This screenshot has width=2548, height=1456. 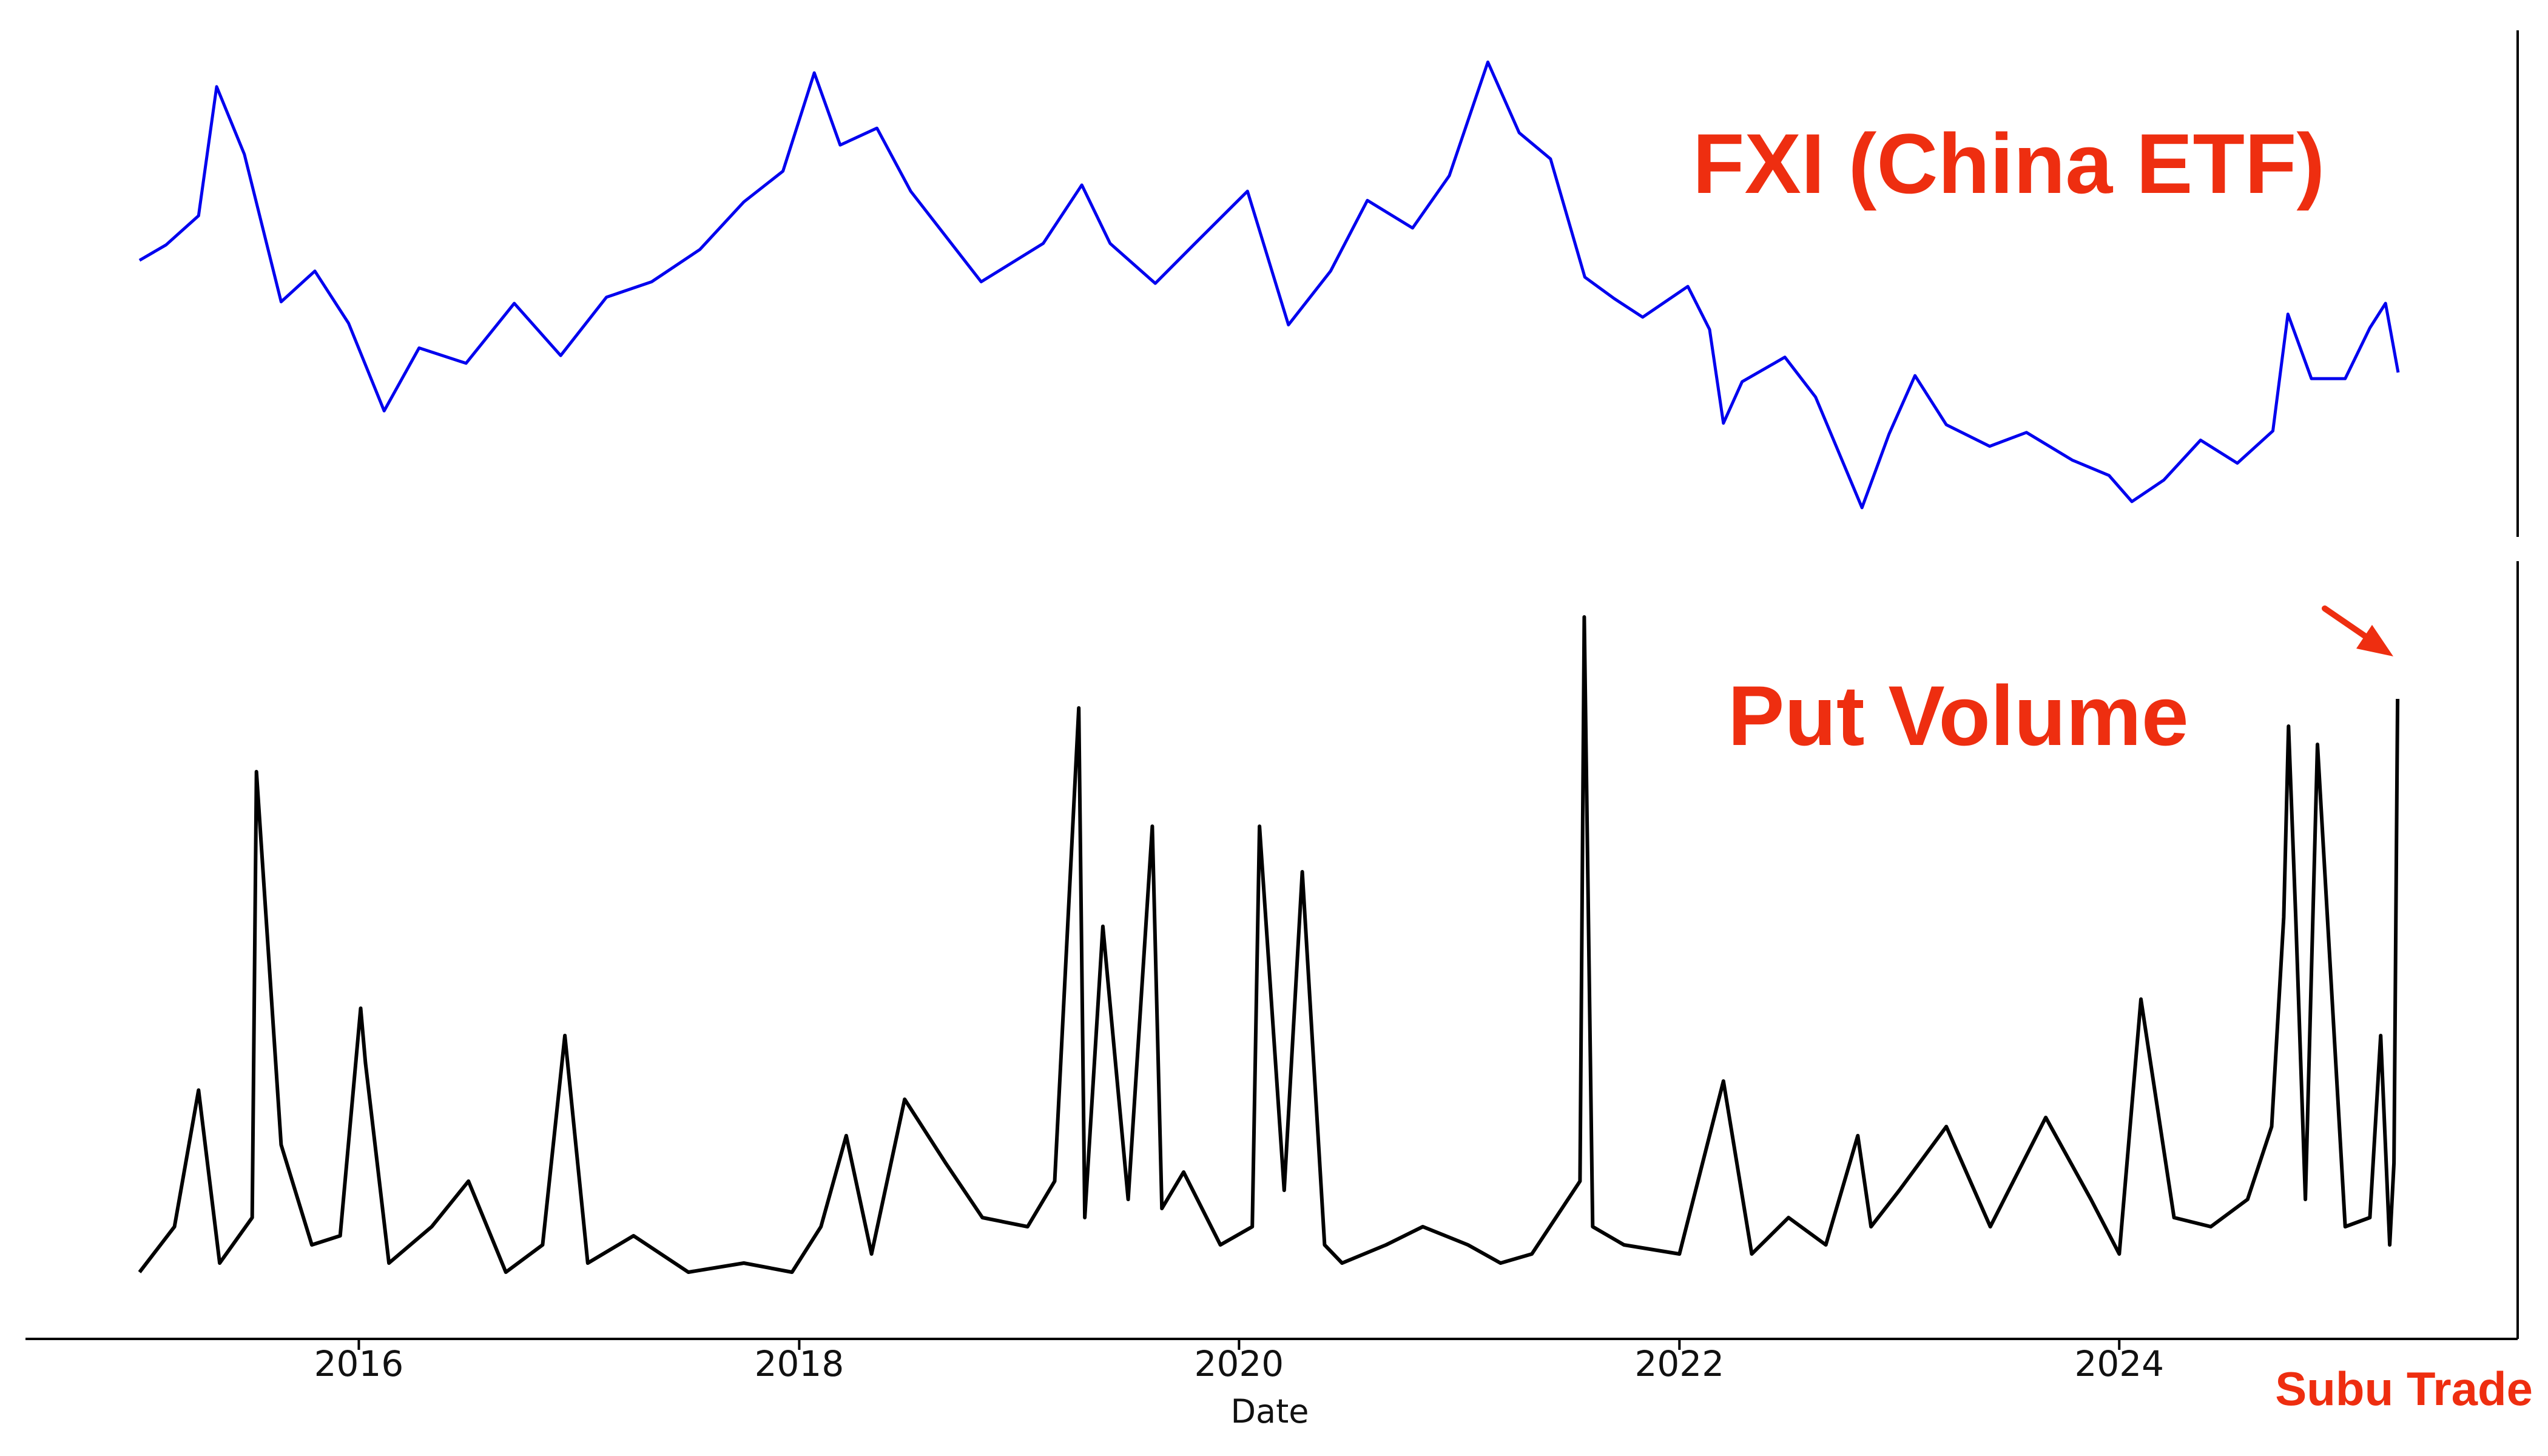 What do you see at coordinates (1958, 715) in the screenshot?
I see `put-volume-title: Put Volume` at bounding box center [1958, 715].